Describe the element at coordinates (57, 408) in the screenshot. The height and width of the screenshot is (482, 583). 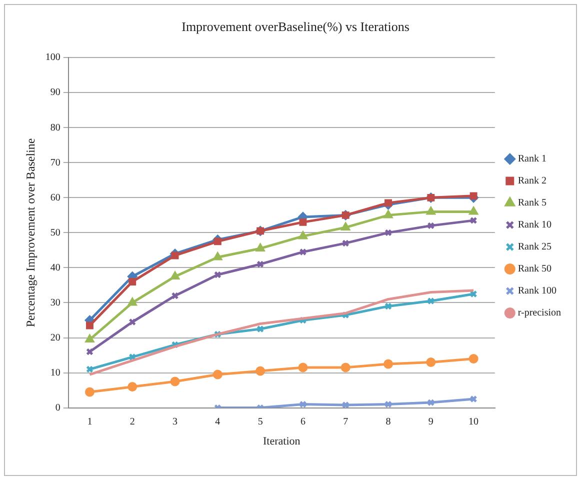
I see `y-tick-label: 0` at that location.